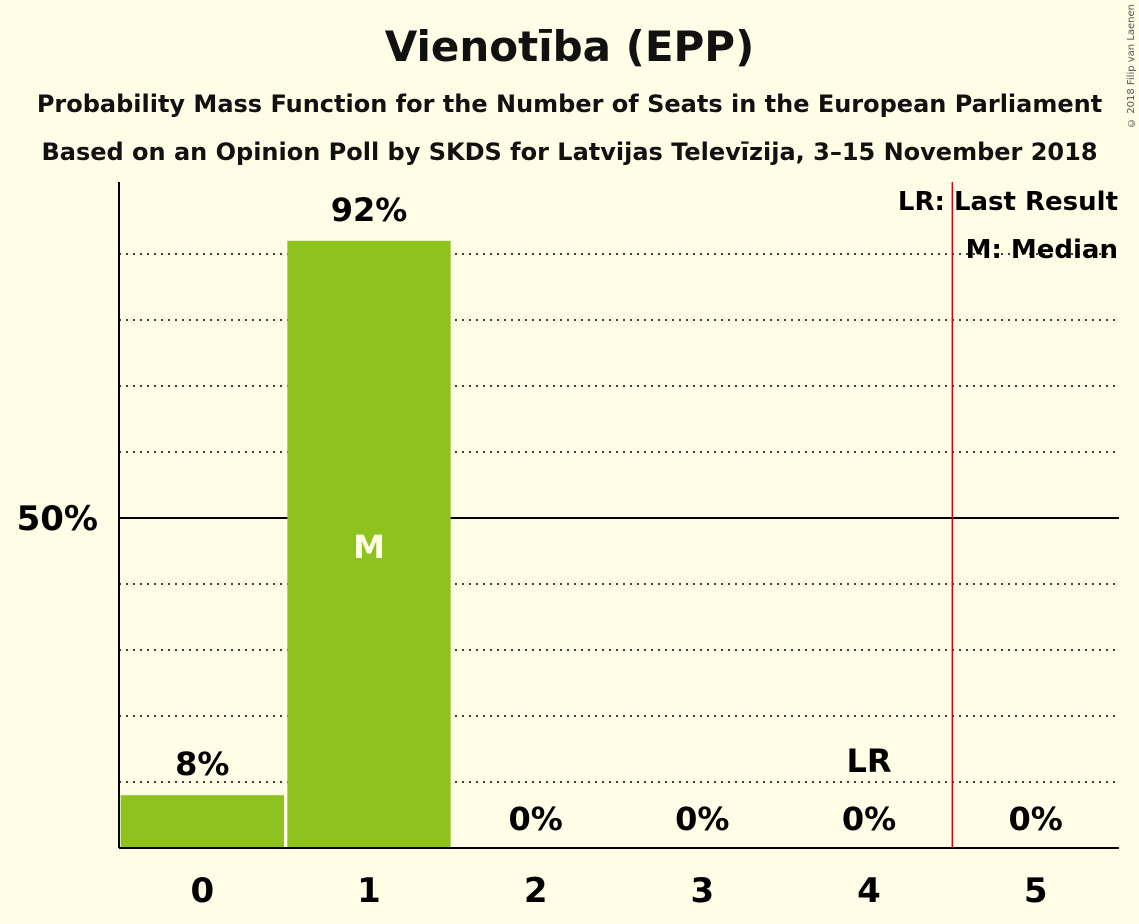 The height and width of the screenshot is (924, 1139). What do you see at coordinates (202, 891) in the screenshot?
I see `x-tick-label-0: 0` at bounding box center [202, 891].